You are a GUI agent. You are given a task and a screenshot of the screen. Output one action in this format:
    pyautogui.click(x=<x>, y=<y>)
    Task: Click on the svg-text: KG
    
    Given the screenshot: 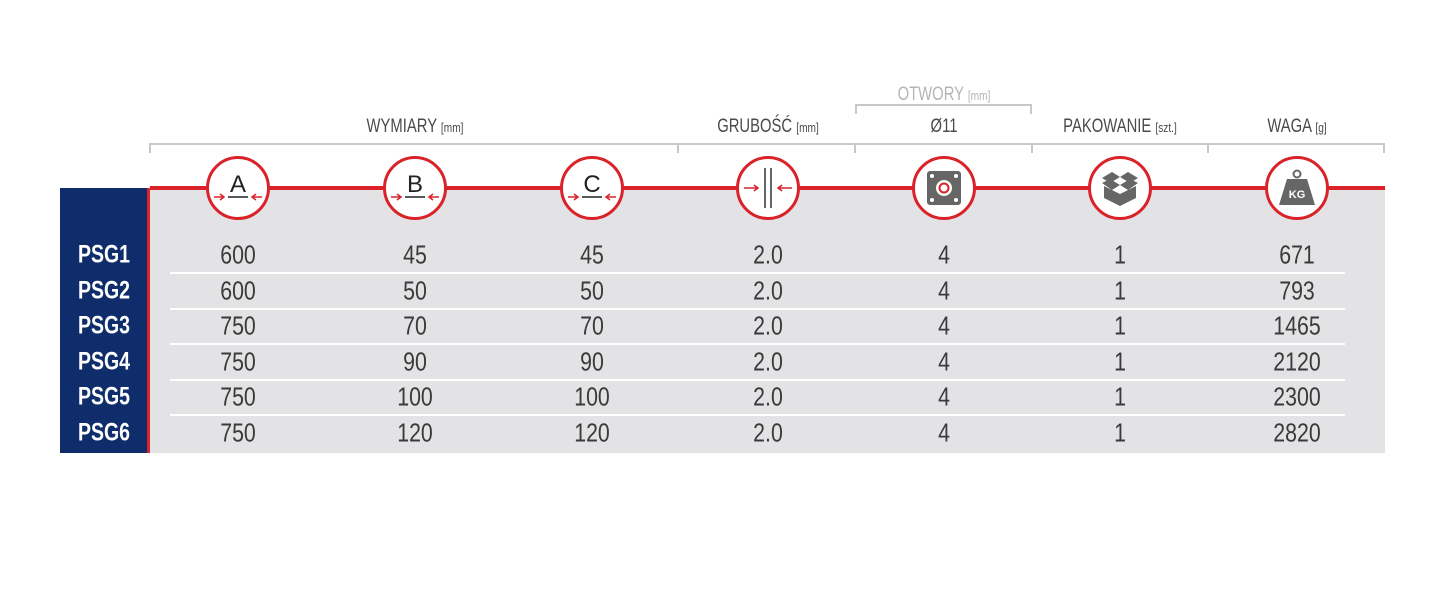 What is the action you would take?
    pyautogui.click(x=1297, y=195)
    